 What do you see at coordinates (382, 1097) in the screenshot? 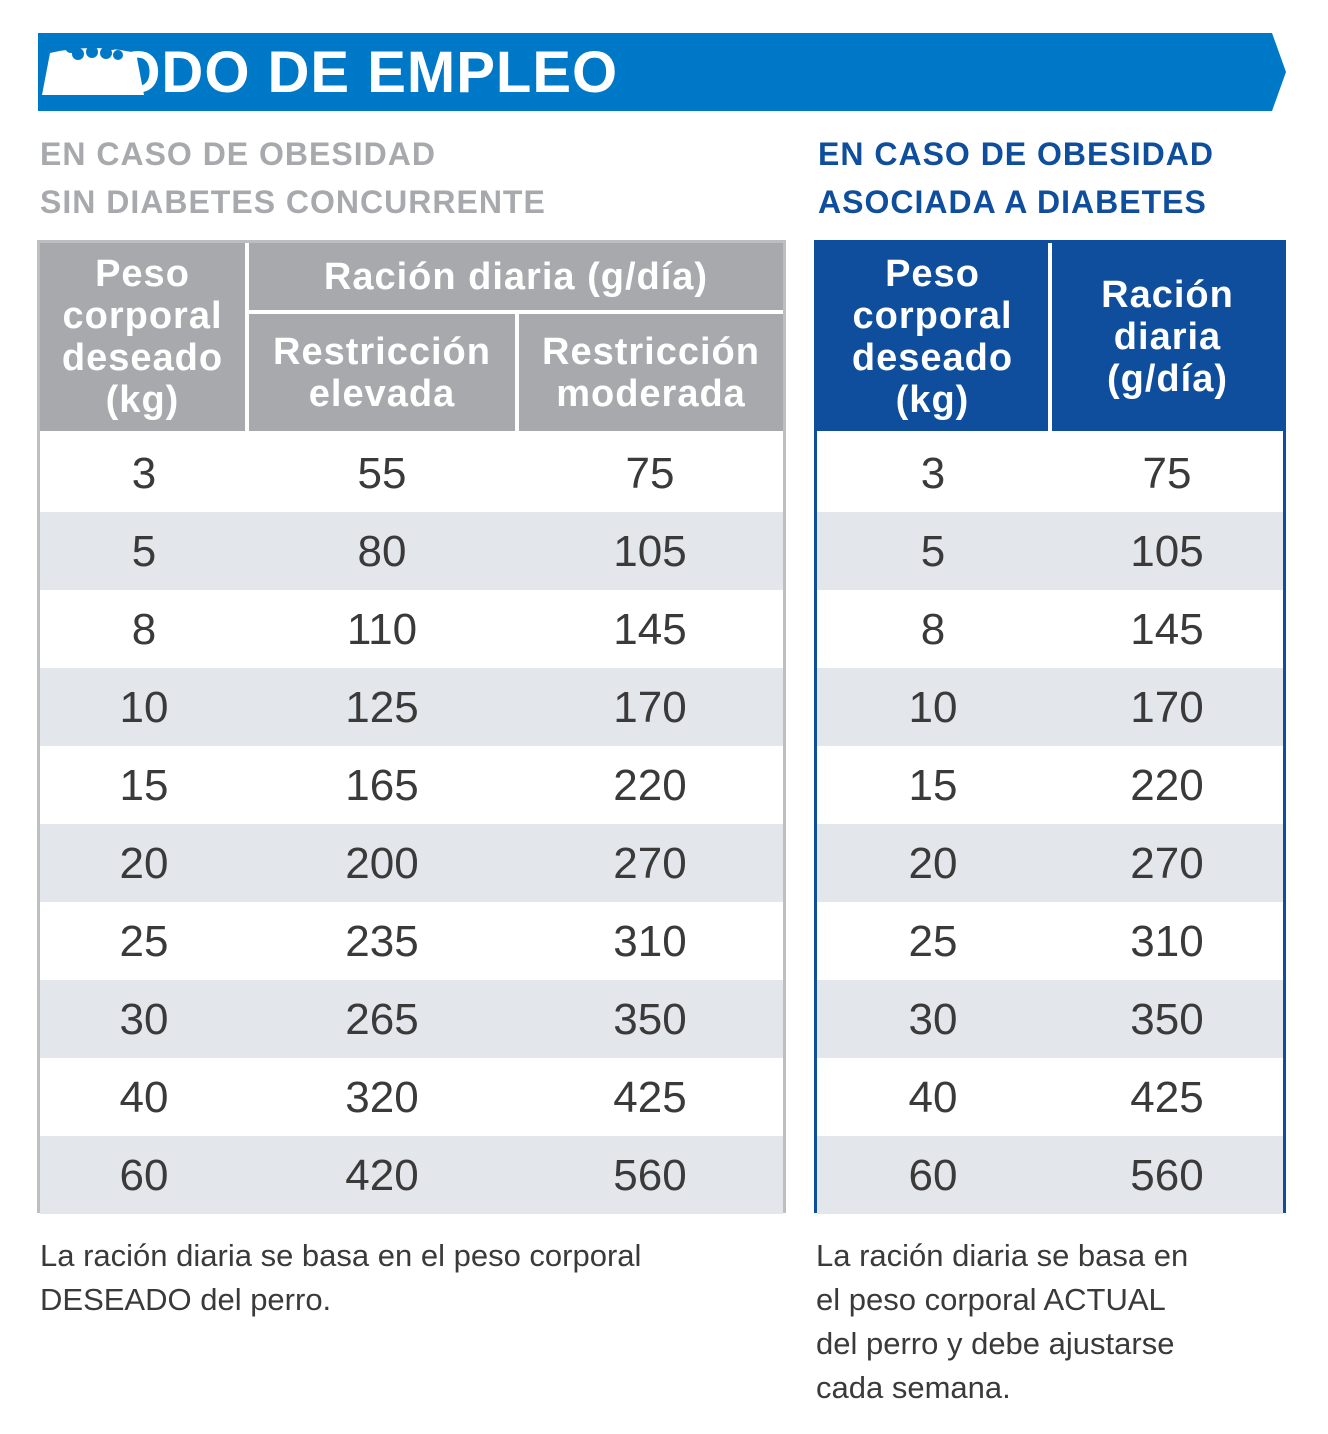
I see `table-cell: 320` at bounding box center [382, 1097].